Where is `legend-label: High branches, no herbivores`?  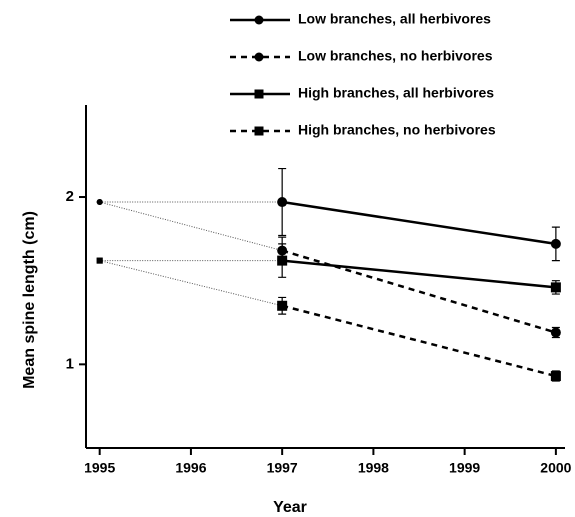
legend-label: High branches, no herbivores is located at coordinates (397, 130).